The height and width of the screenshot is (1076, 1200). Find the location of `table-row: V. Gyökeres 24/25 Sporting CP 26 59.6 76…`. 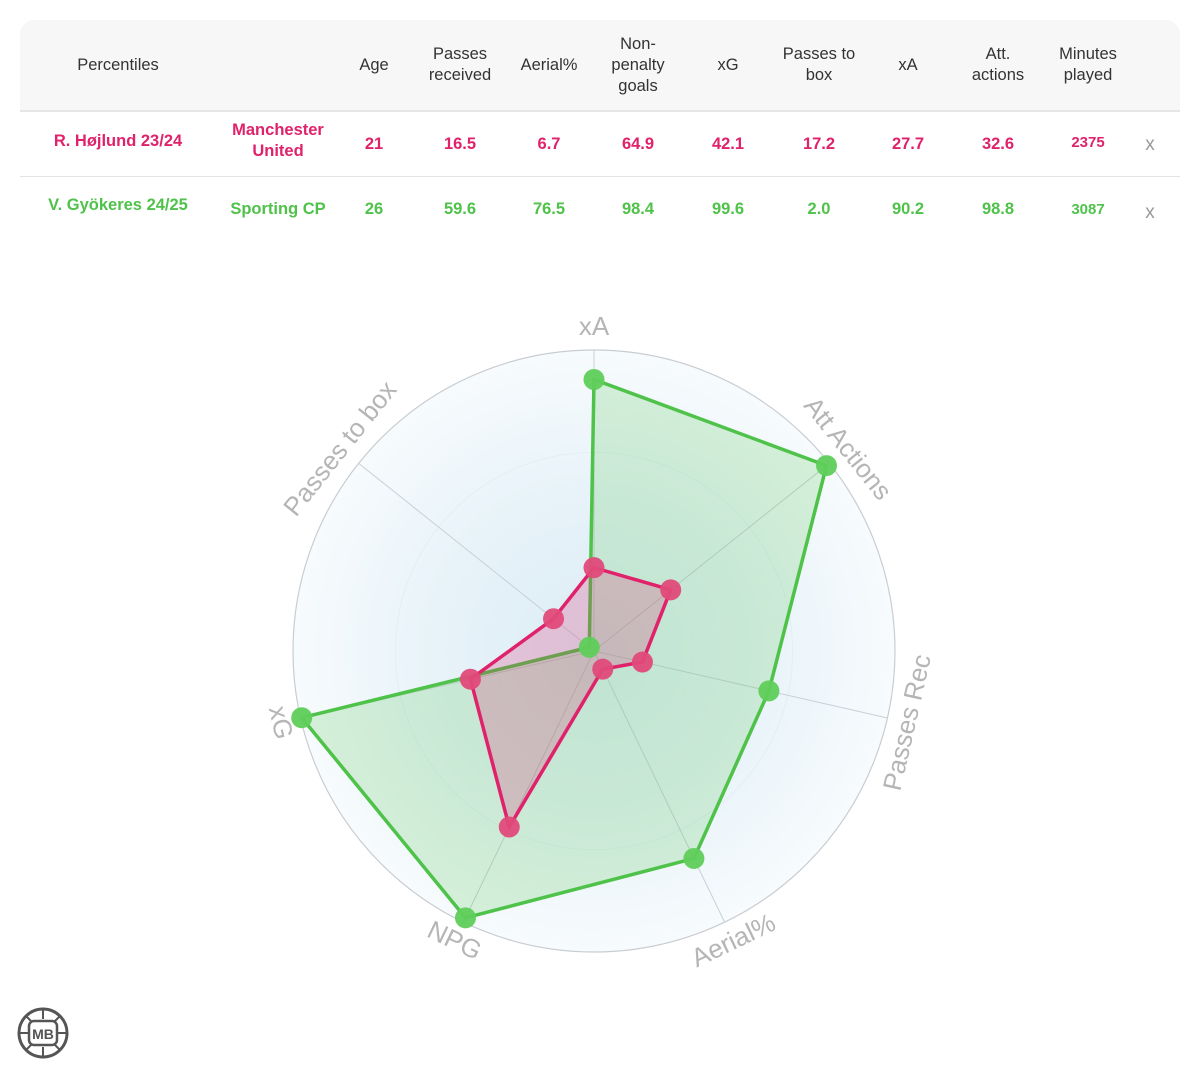

table-row: V. Gyökeres 24/25 Sporting CP 26 59.6 76… is located at coordinates (600, 209).